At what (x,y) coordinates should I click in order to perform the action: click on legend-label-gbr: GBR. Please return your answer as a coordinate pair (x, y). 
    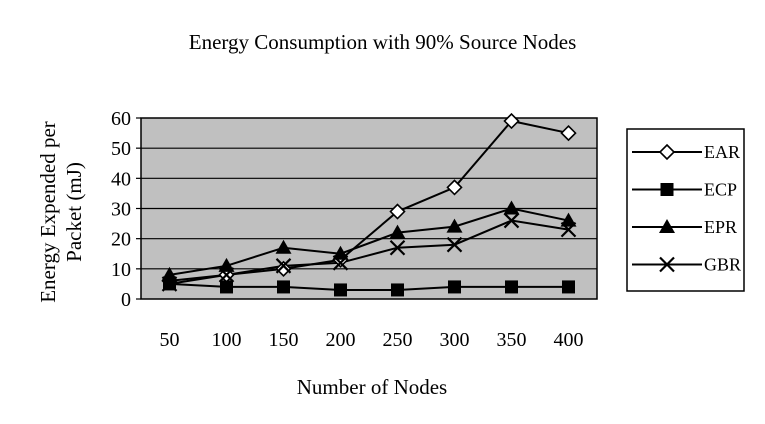
    Looking at the image, I should click on (722, 265).